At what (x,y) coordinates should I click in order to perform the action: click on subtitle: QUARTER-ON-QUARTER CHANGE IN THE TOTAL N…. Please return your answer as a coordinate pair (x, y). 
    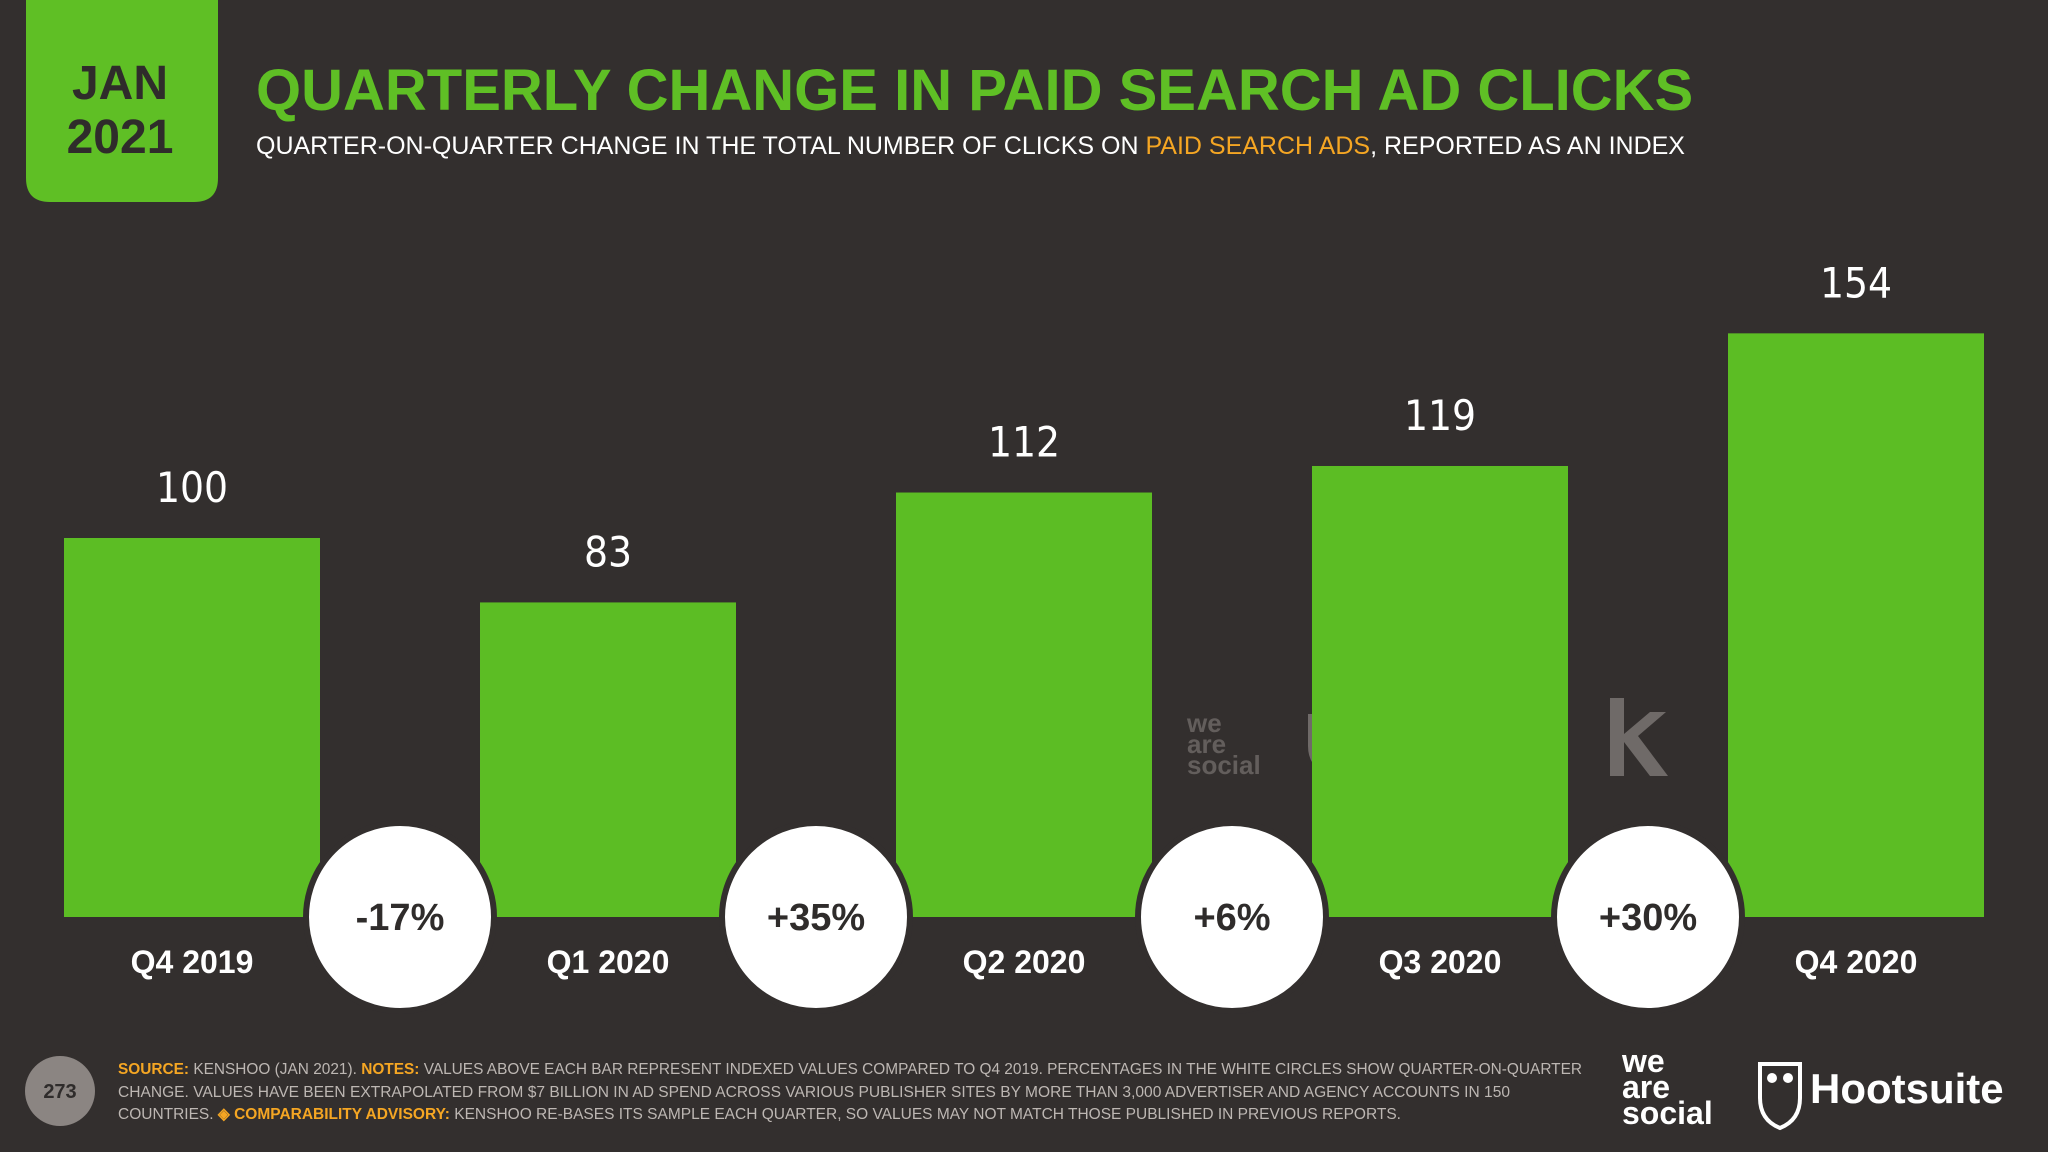
    Looking at the image, I should click on (970, 146).